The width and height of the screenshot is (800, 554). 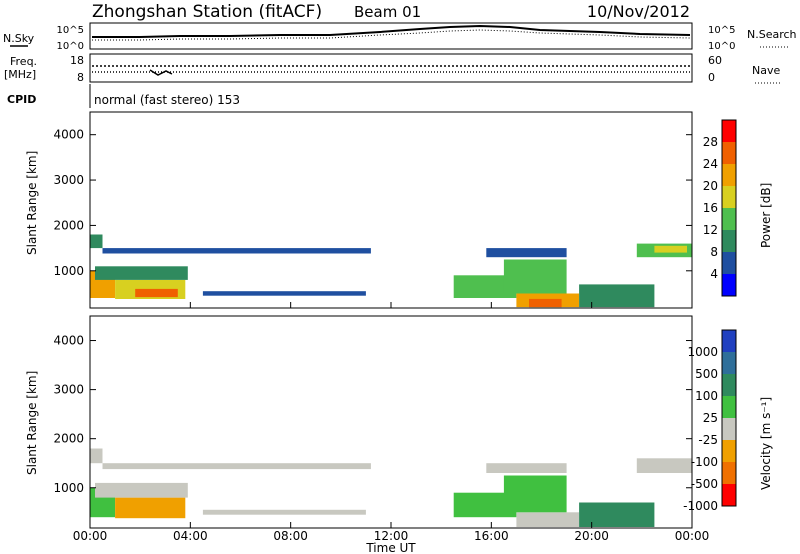 What do you see at coordinates (711, 77) in the screenshot?
I see `nave-tick-bottom: 0` at bounding box center [711, 77].